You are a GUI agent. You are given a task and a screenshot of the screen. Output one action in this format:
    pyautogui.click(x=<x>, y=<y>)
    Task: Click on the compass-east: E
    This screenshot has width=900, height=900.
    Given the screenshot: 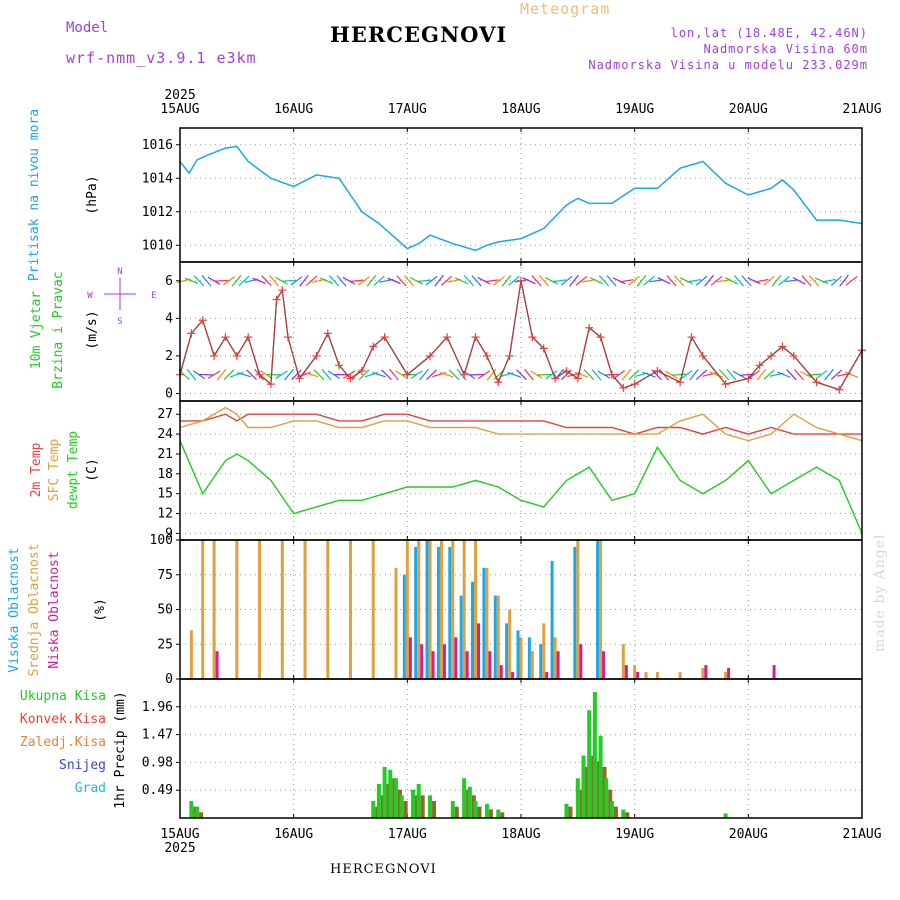 What is the action you would take?
    pyautogui.click(x=153, y=296)
    